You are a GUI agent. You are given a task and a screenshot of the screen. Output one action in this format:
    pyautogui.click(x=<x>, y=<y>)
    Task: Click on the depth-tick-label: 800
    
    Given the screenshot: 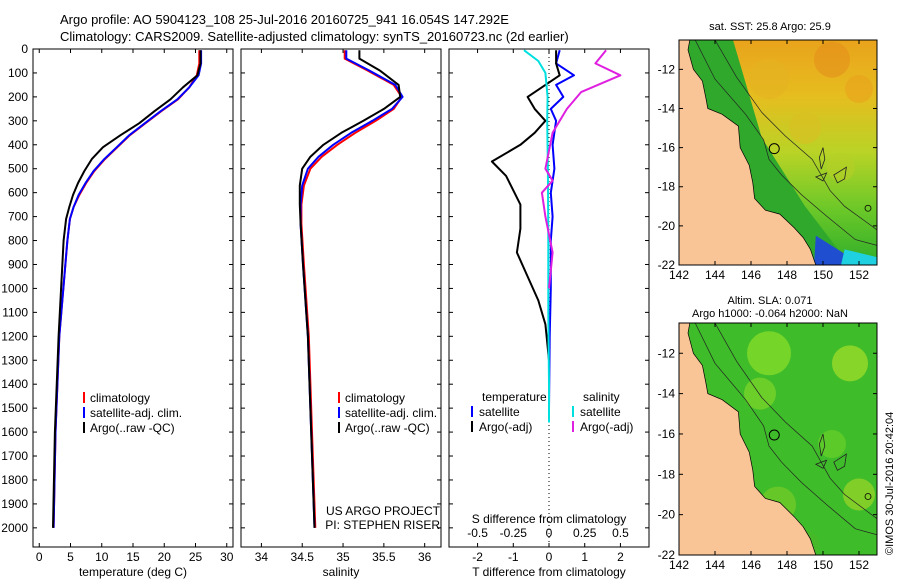 What is the action you would take?
    pyautogui.click(x=18, y=241)
    